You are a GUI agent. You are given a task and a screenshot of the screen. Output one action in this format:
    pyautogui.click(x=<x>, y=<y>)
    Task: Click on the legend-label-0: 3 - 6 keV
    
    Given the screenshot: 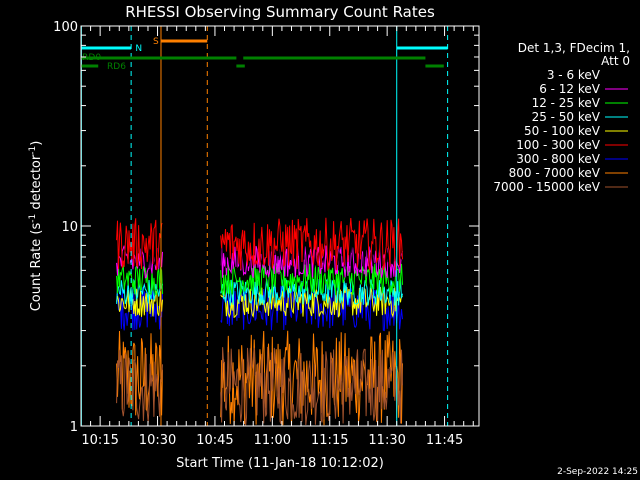 What is the action you would take?
    pyautogui.click(x=574, y=75)
    